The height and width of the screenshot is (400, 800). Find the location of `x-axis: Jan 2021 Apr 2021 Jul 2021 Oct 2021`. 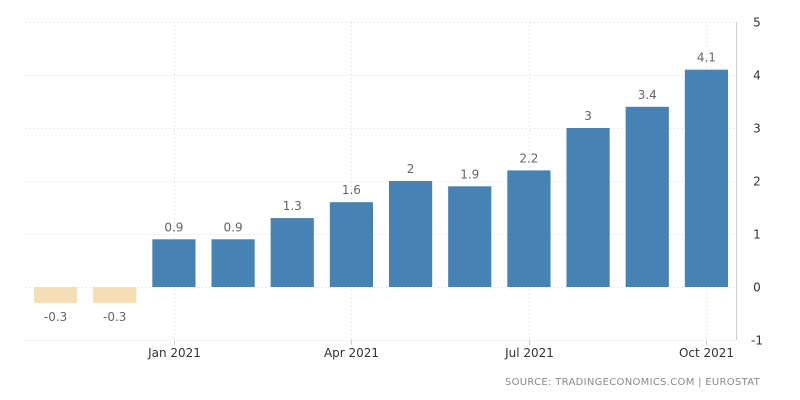

x-axis: Jan 2021 Apr 2021 Jul 2021 Oct 2021 is located at coordinates (440, 350).